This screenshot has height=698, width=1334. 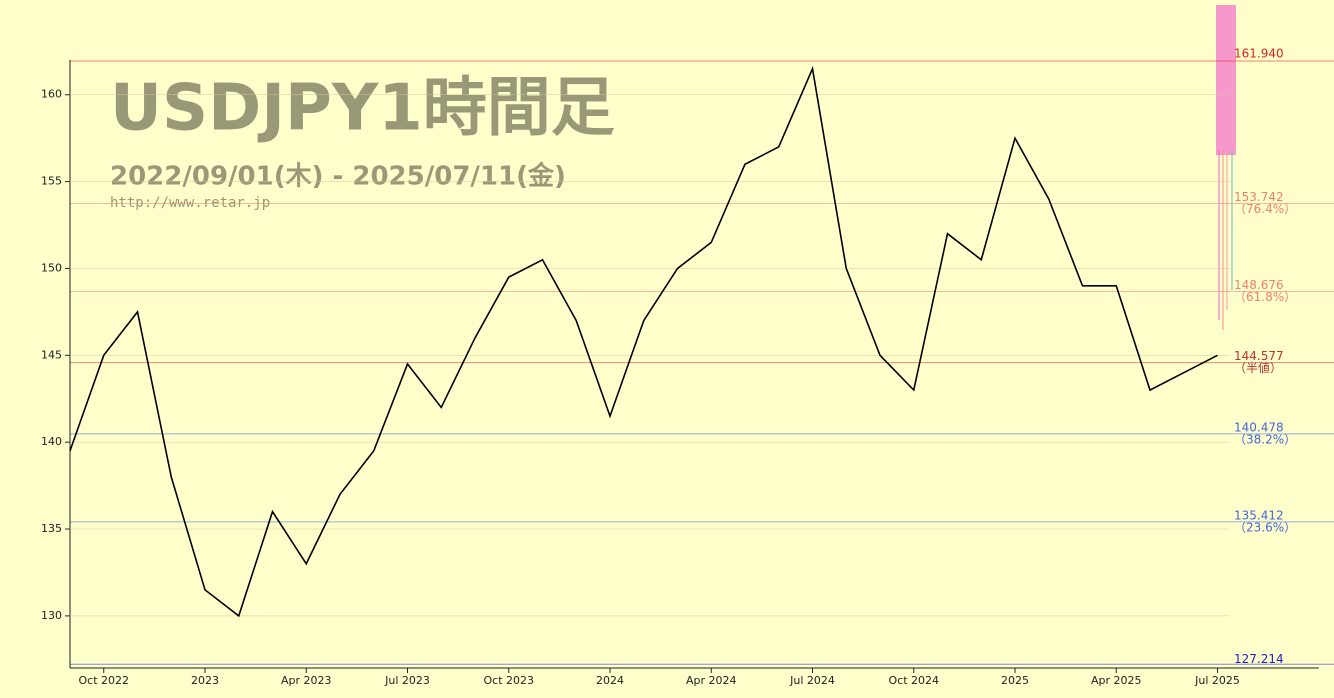 I want to click on chart-title: USDJPY1時間足, so click(x=362, y=109).